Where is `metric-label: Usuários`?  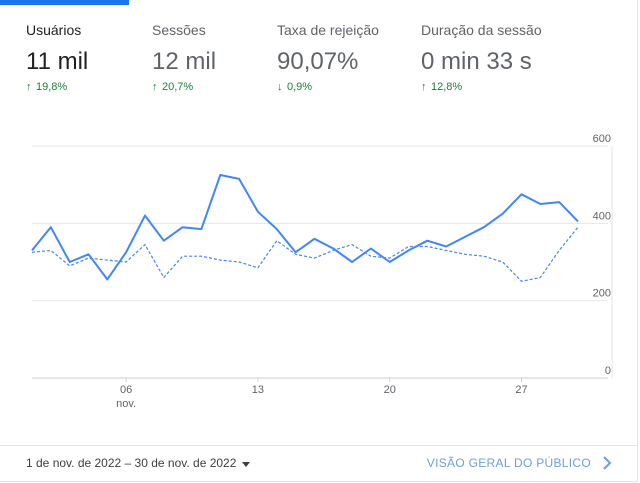
metric-label: Usuários is located at coordinates (54, 30).